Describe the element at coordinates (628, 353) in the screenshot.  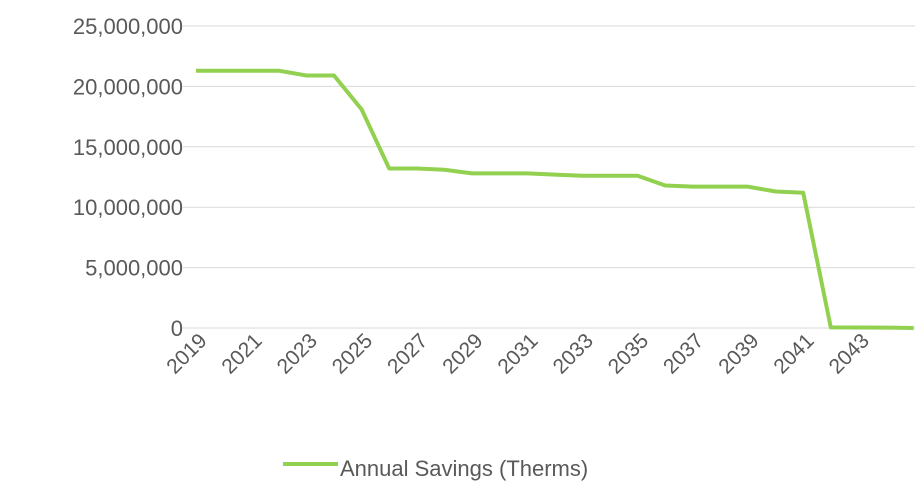
I see `x-tick-label: 2035` at that location.